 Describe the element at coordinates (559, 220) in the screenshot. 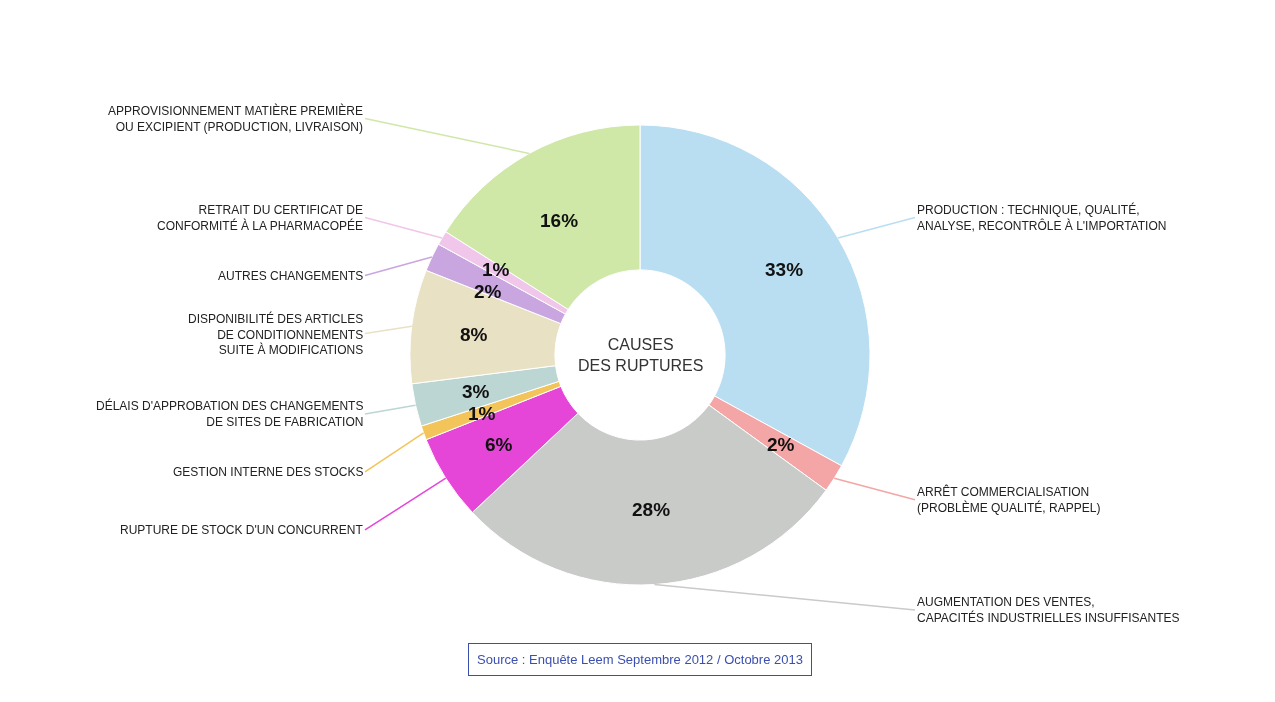

I see `data-label: 16%` at that location.